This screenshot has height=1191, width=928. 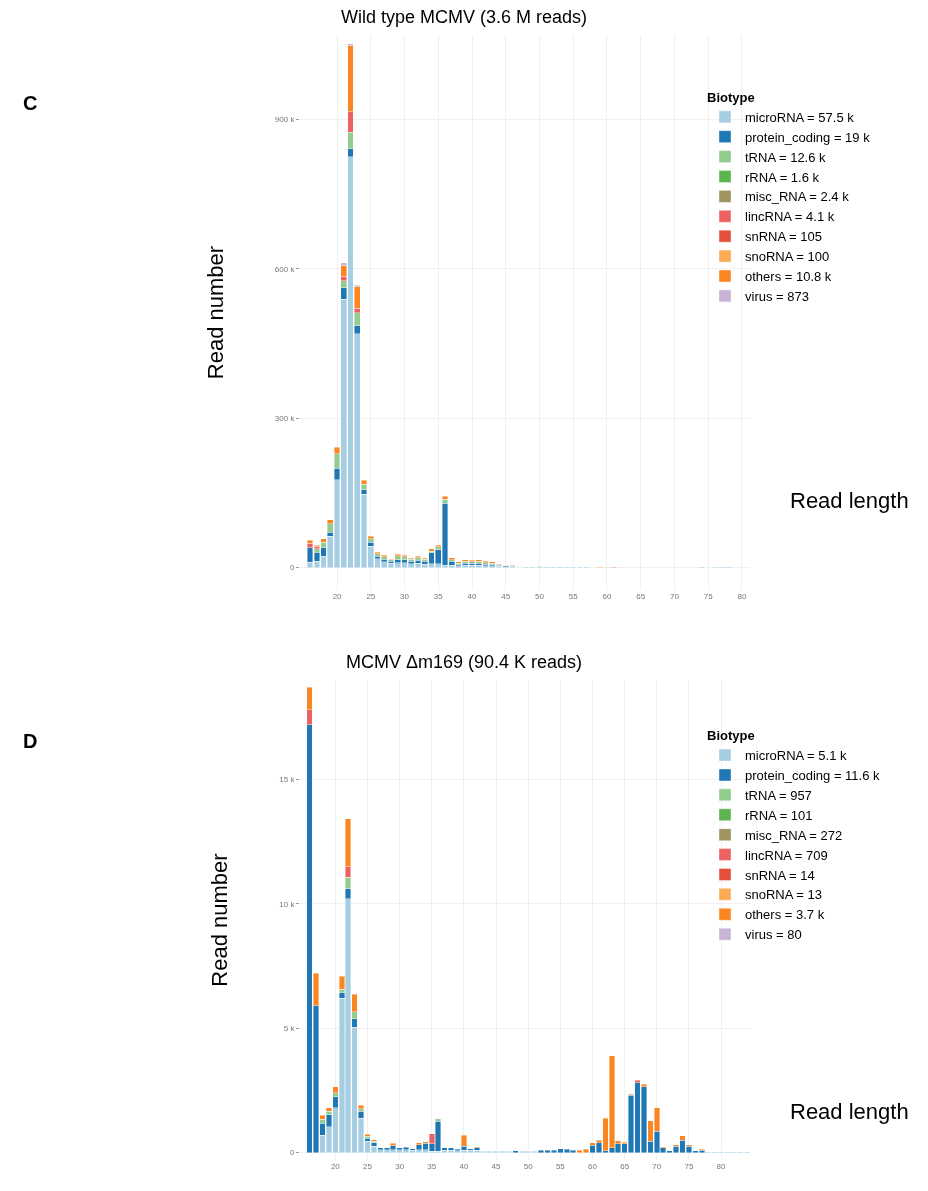 What do you see at coordinates (779, 815) in the screenshot?
I see `legend-label: rRNA = 101` at bounding box center [779, 815].